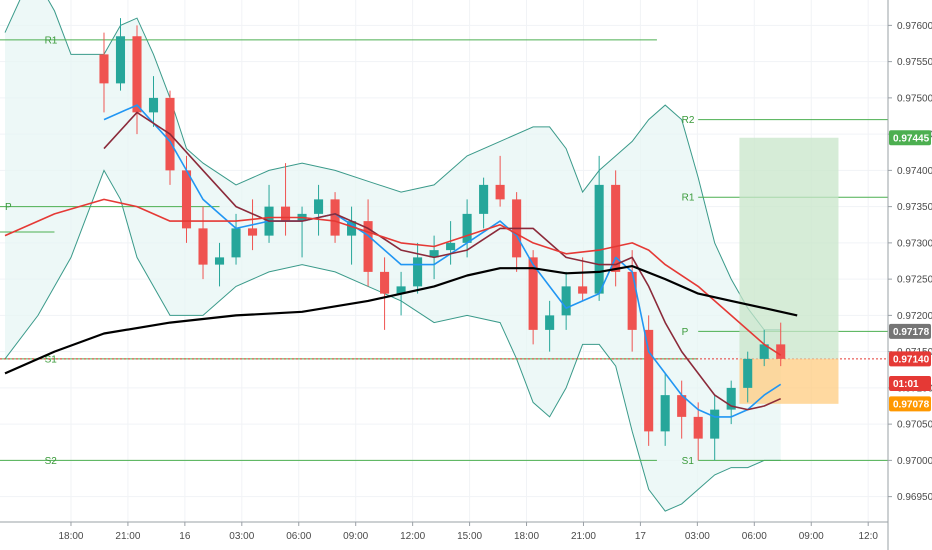  I want to click on stop-zone, so click(789, 381).